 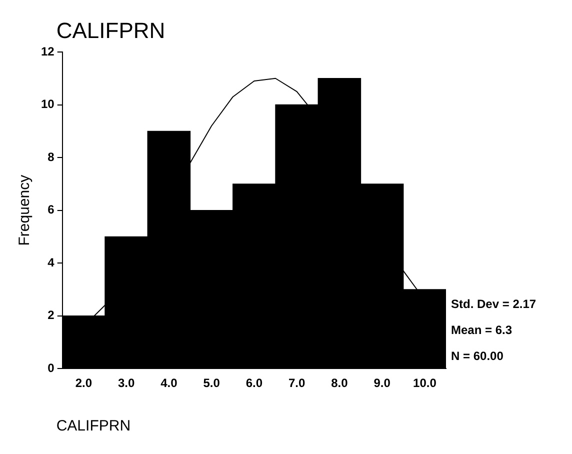 What do you see at coordinates (382, 383) in the screenshot?
I see `x-tick-label: 9.0` at bounding box center [382, 383].